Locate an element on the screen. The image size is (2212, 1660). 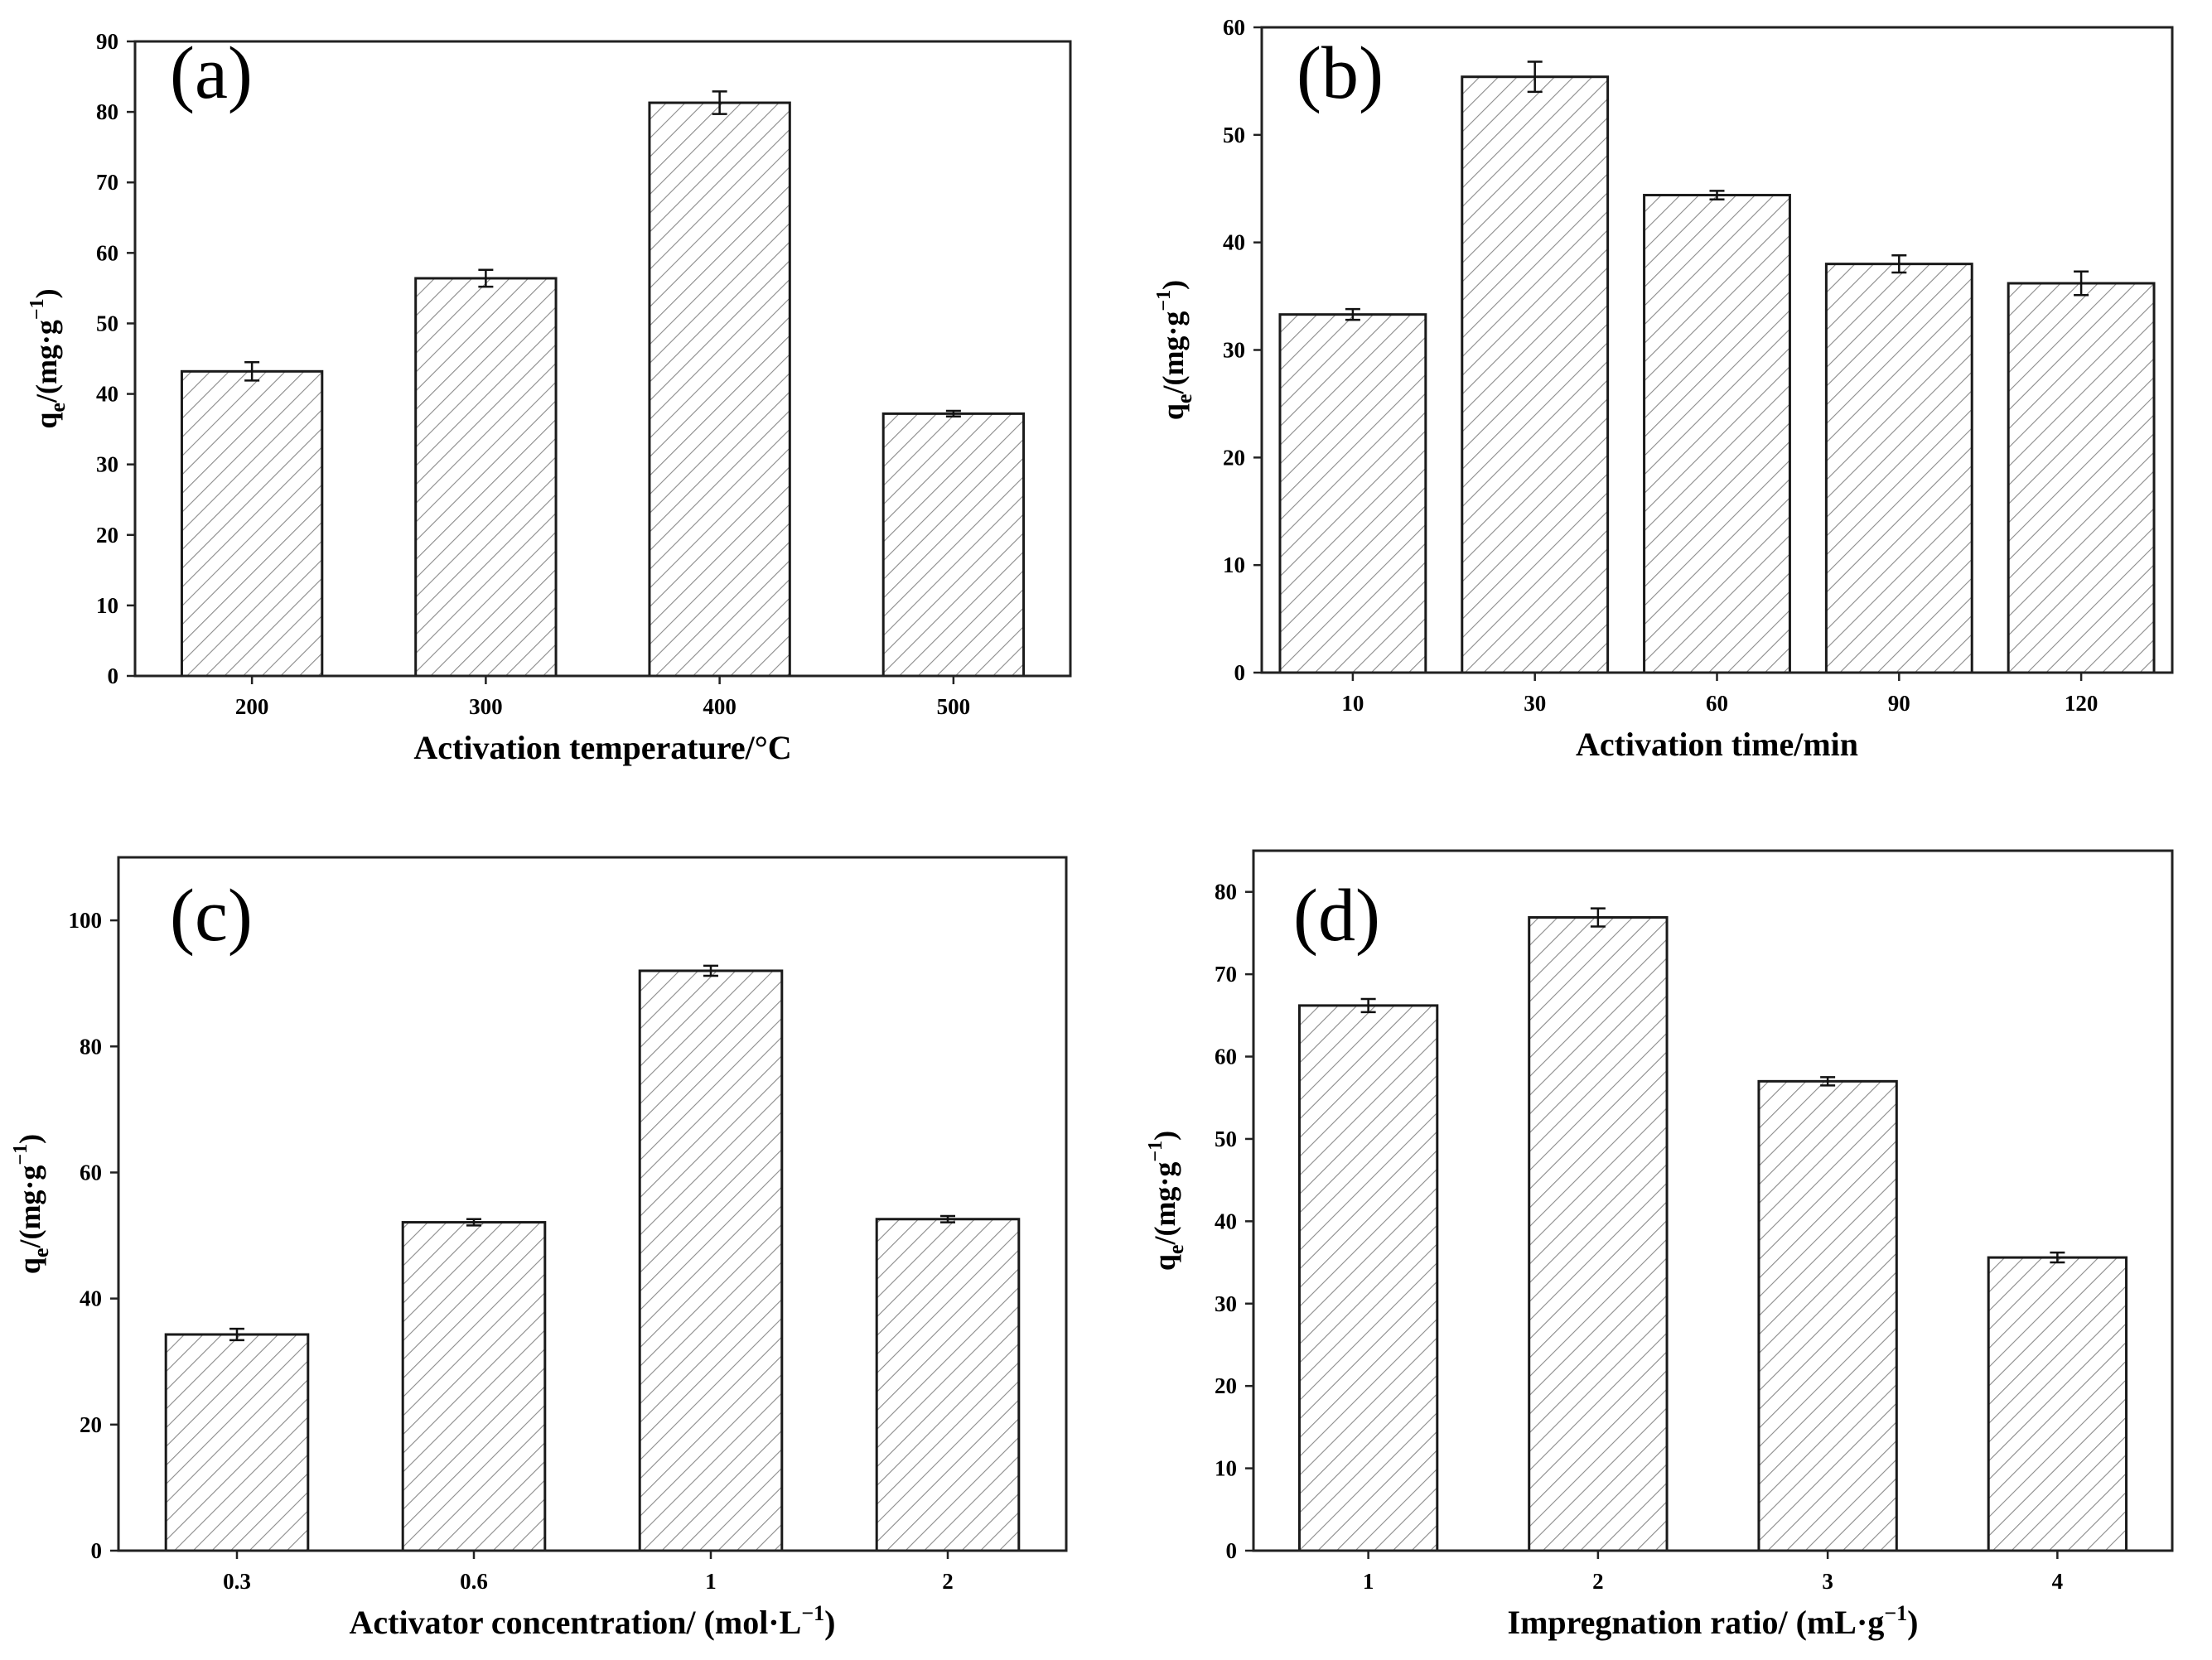
y-tick-label-d: 30 is located at coordinates (1226, 1303).